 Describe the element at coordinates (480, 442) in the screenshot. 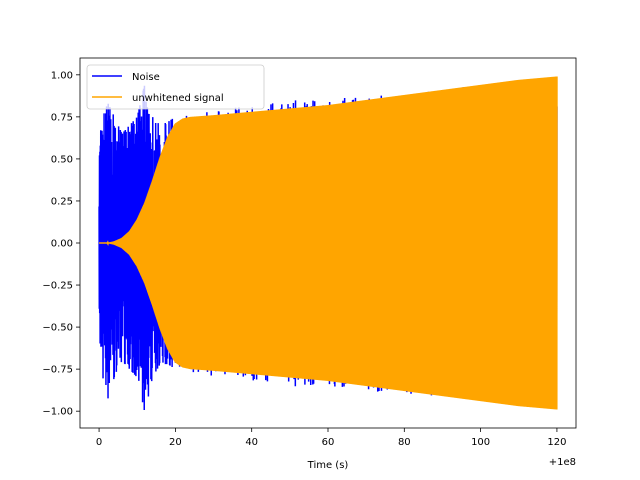

I see `x-tick-label: 100` at that location.